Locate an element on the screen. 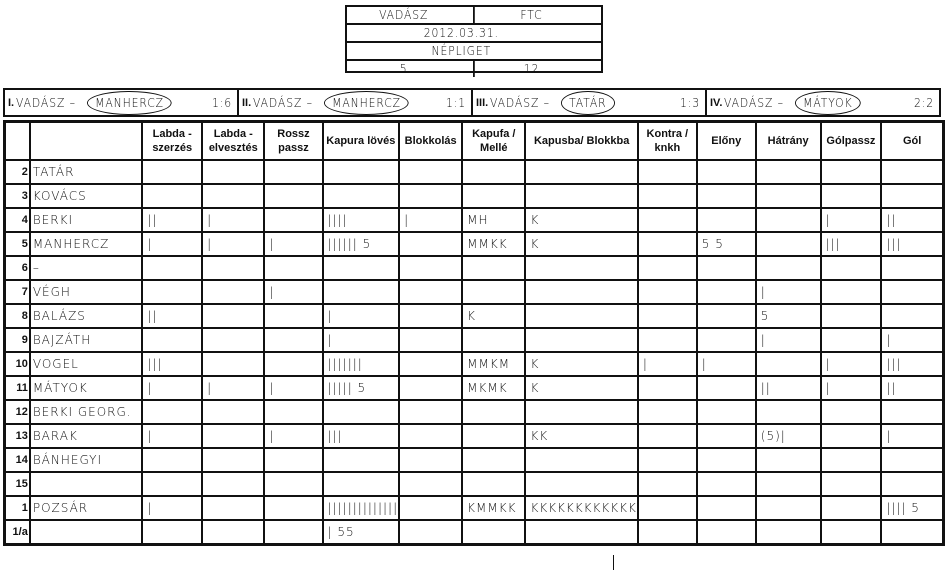 The height and width of the screenshot is (575, 945). stat-cell: KK is located at coordinates (539, 436).